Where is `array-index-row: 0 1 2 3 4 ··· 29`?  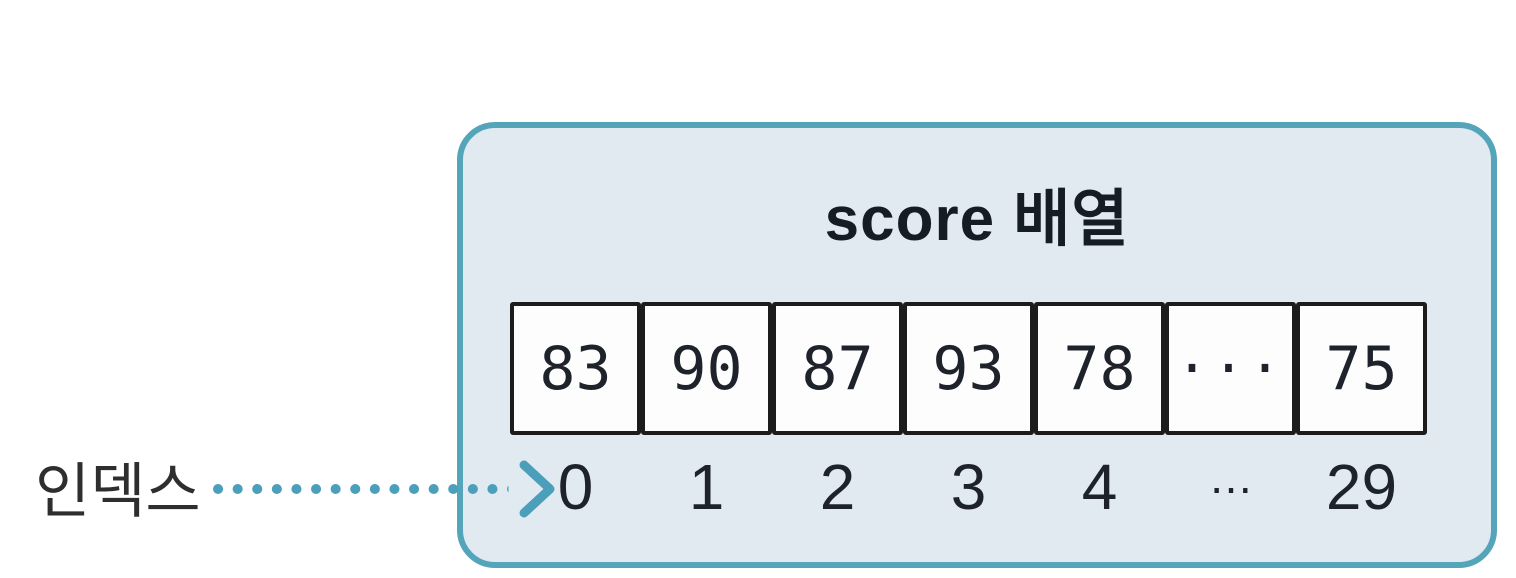 array-index-row: 0 1 2 3 4 ··· 29 is located at coordinates (968, 487).